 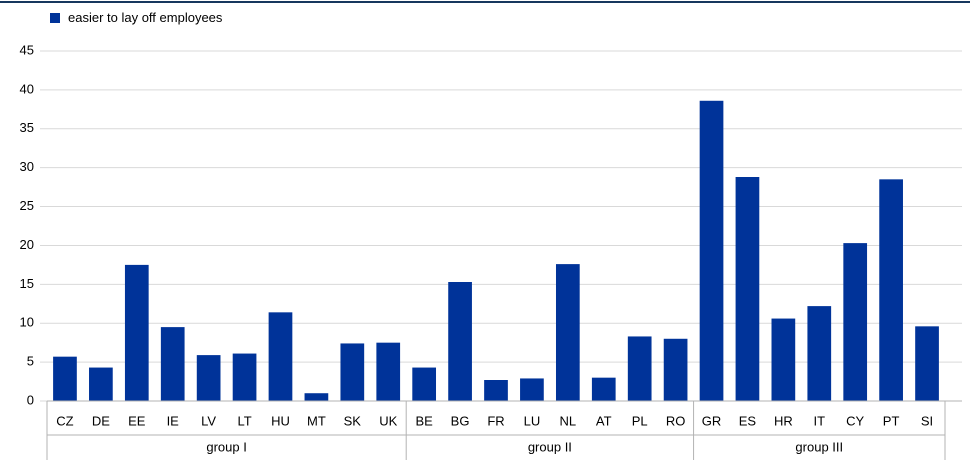 I want to click on y-tick-label: 15, so click(x=27, y=283).